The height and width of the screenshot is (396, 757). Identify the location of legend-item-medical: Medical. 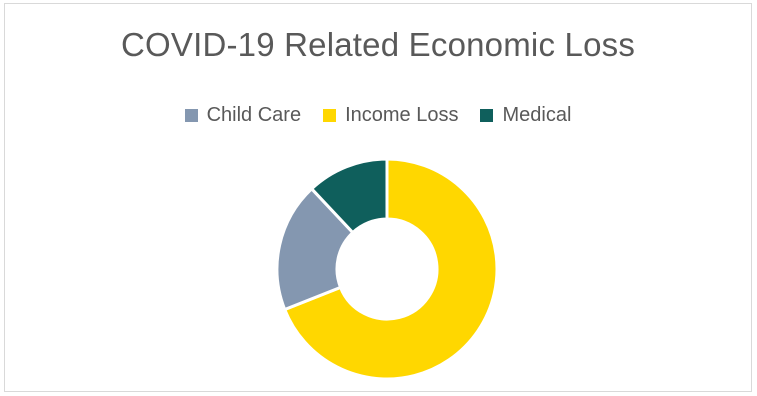
(525, 115).